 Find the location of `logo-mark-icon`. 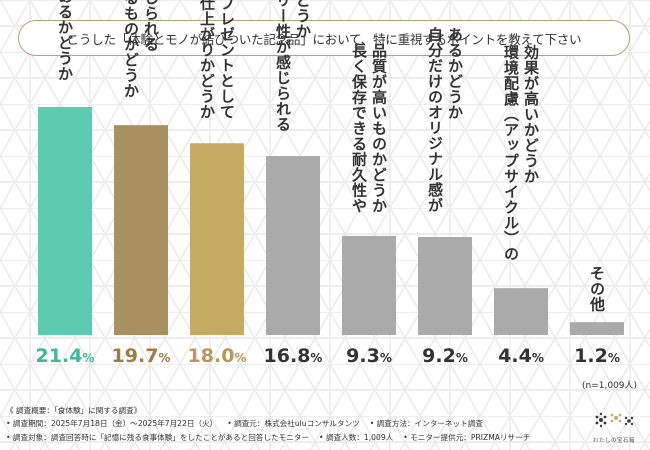

logo-mark-icon is located at coordinates (614, 420).